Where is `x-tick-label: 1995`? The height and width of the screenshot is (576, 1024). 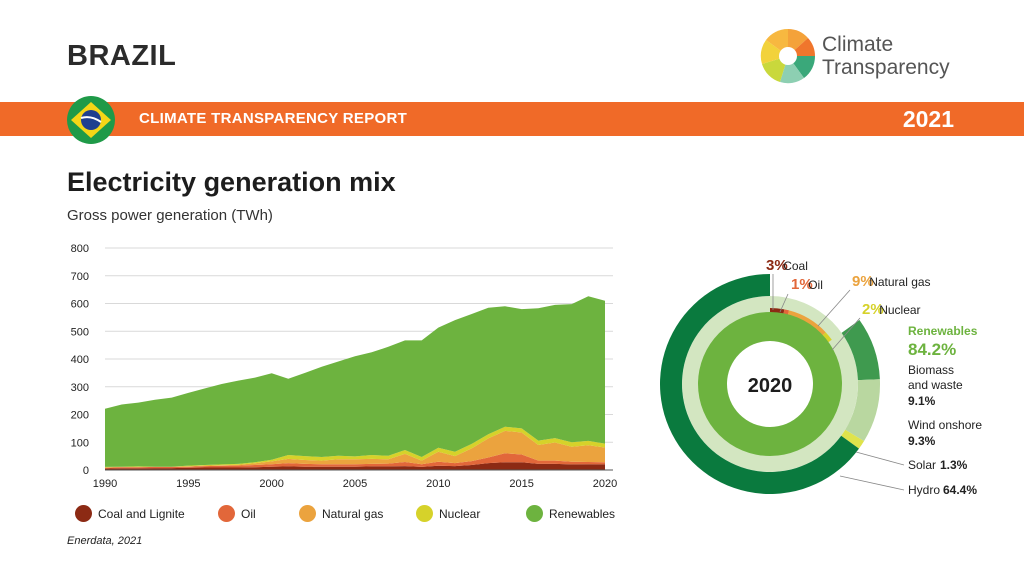
x-tick-label: 1995 is located at coordinates (188, 484).